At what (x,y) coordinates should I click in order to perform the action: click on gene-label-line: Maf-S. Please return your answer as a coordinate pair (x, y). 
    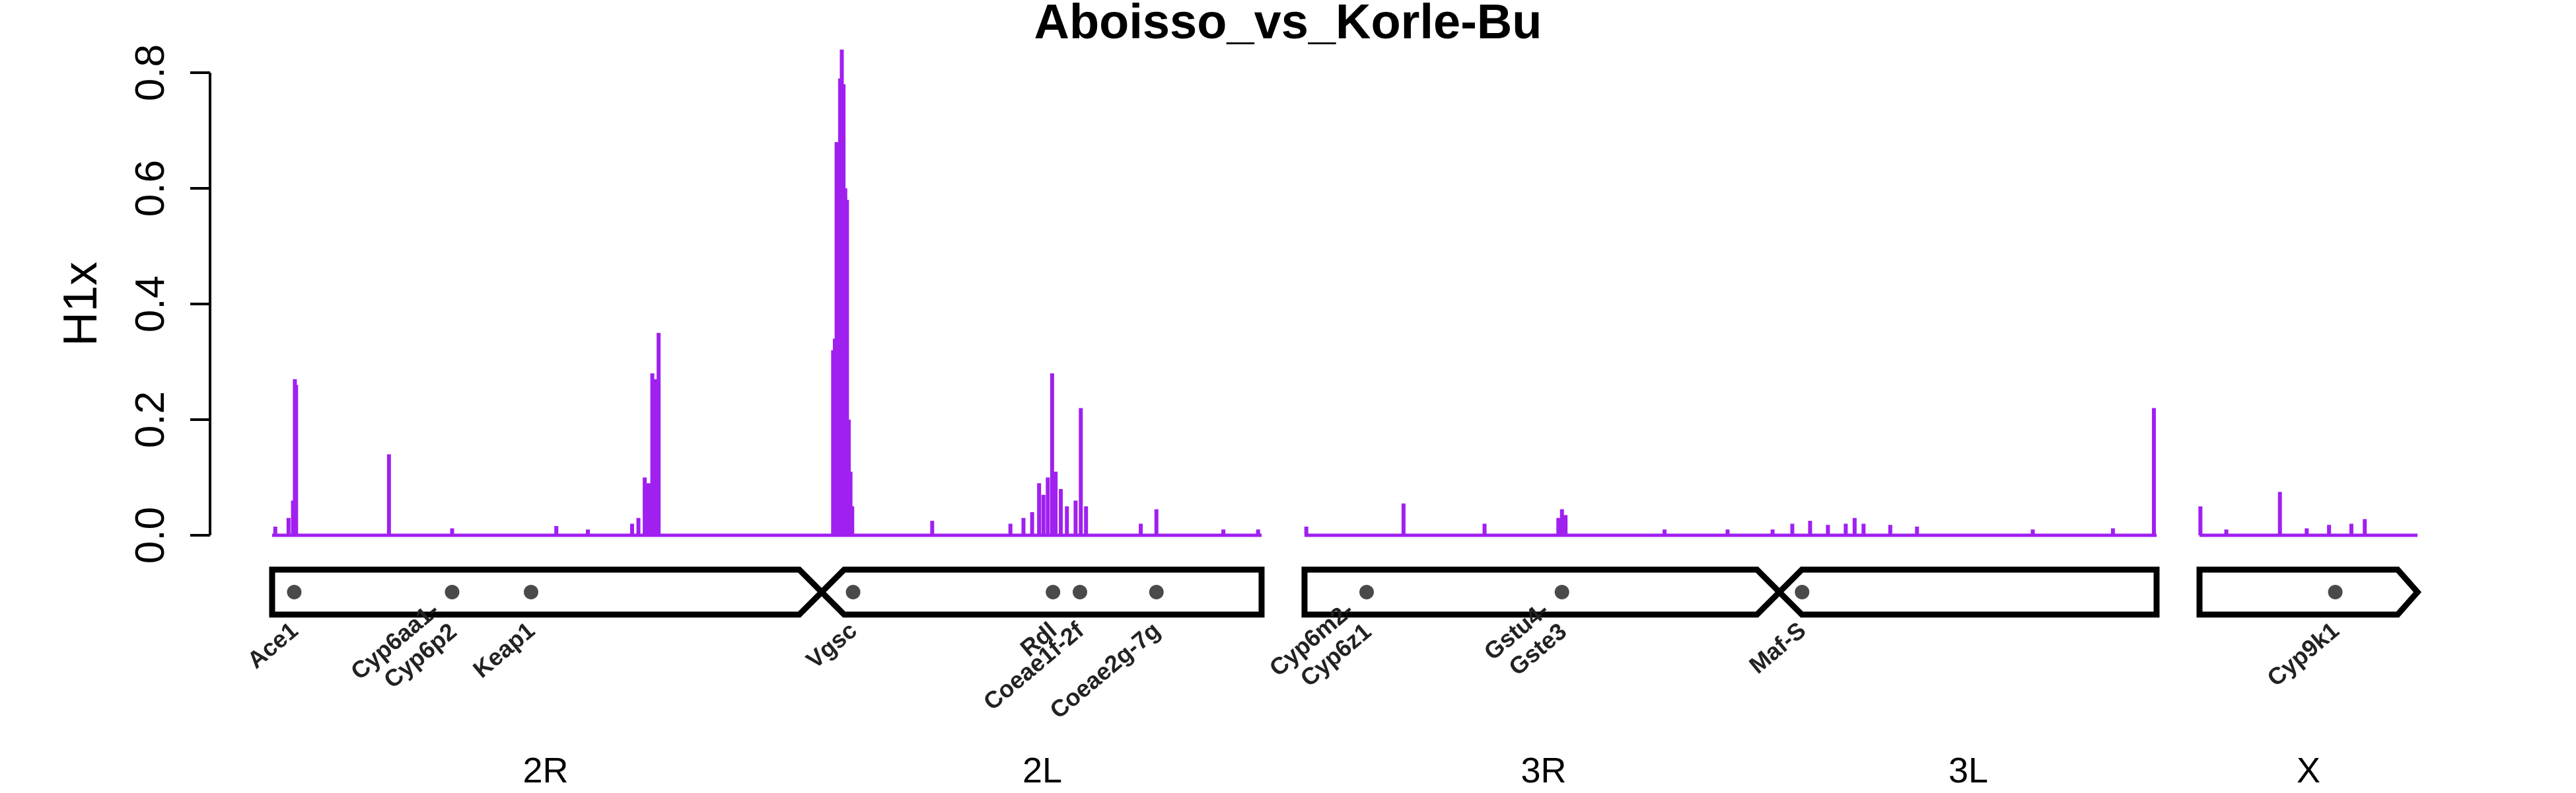
    Looking at the image, I should click on (1777, 648).